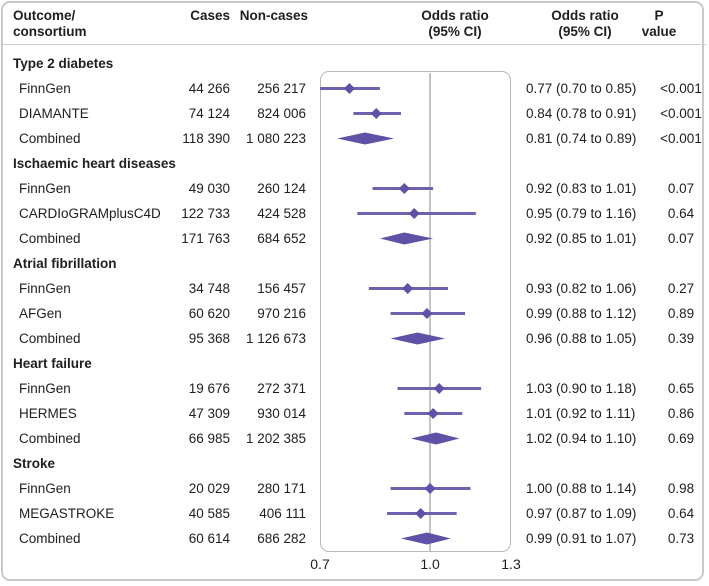 This screenshot has height=586, width=709. Describe the element at coordinates (320, 564) in the screenshot. I see `x-axis-tick-label: 0.7` at that location.